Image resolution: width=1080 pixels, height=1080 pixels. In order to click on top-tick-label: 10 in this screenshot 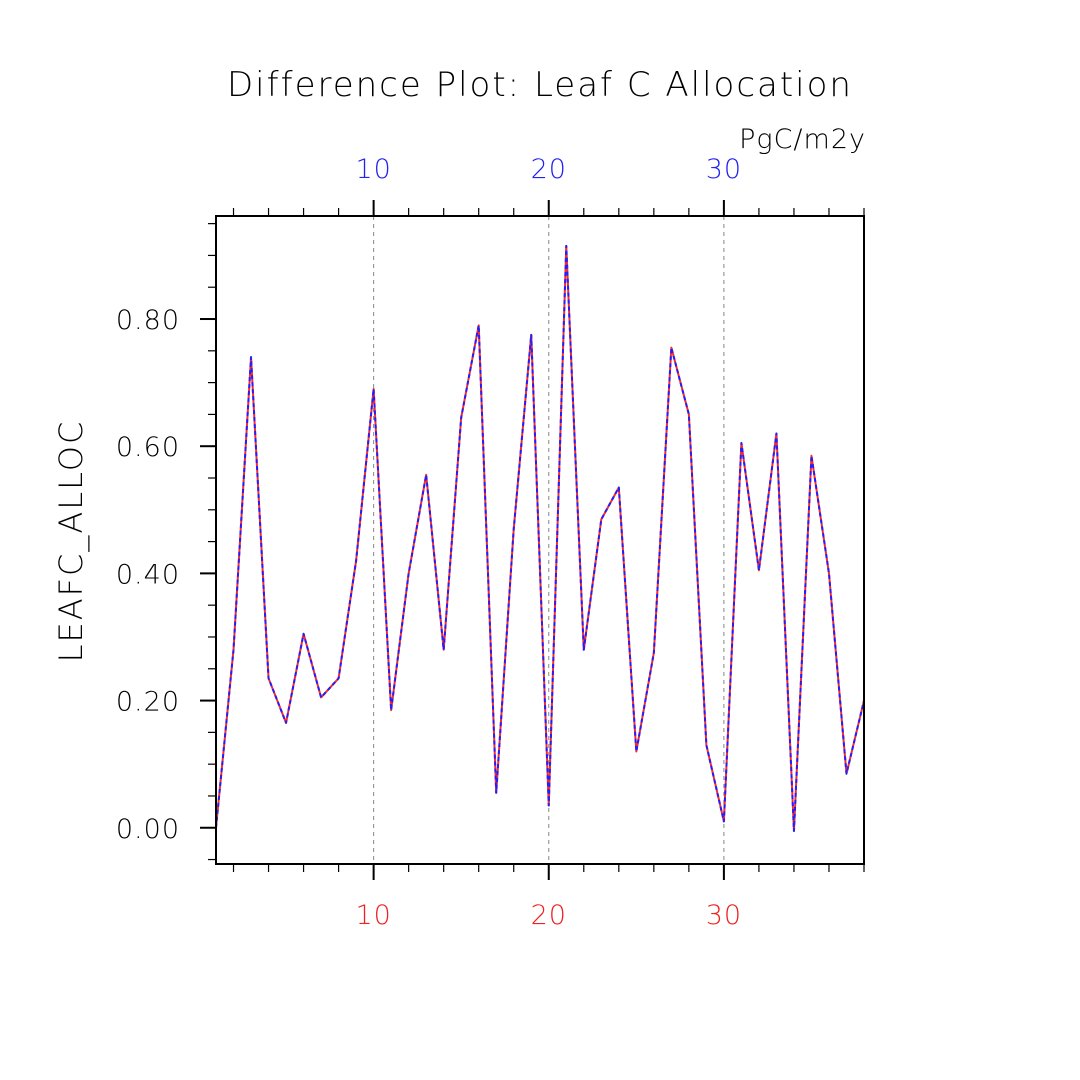, I will do `click(373, 169)`.